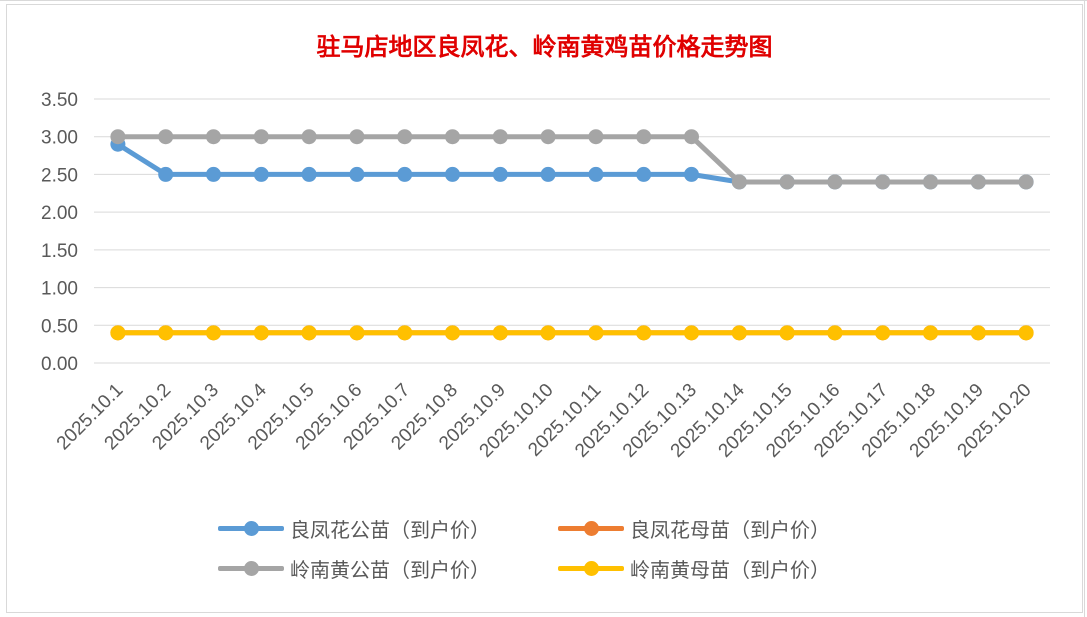 The width and height of the screenshot is (1087, 617). I want to click on chart-title: 驻马店地区良凤花、岭南黄鸡苗价格走势图, so click(544, 46).